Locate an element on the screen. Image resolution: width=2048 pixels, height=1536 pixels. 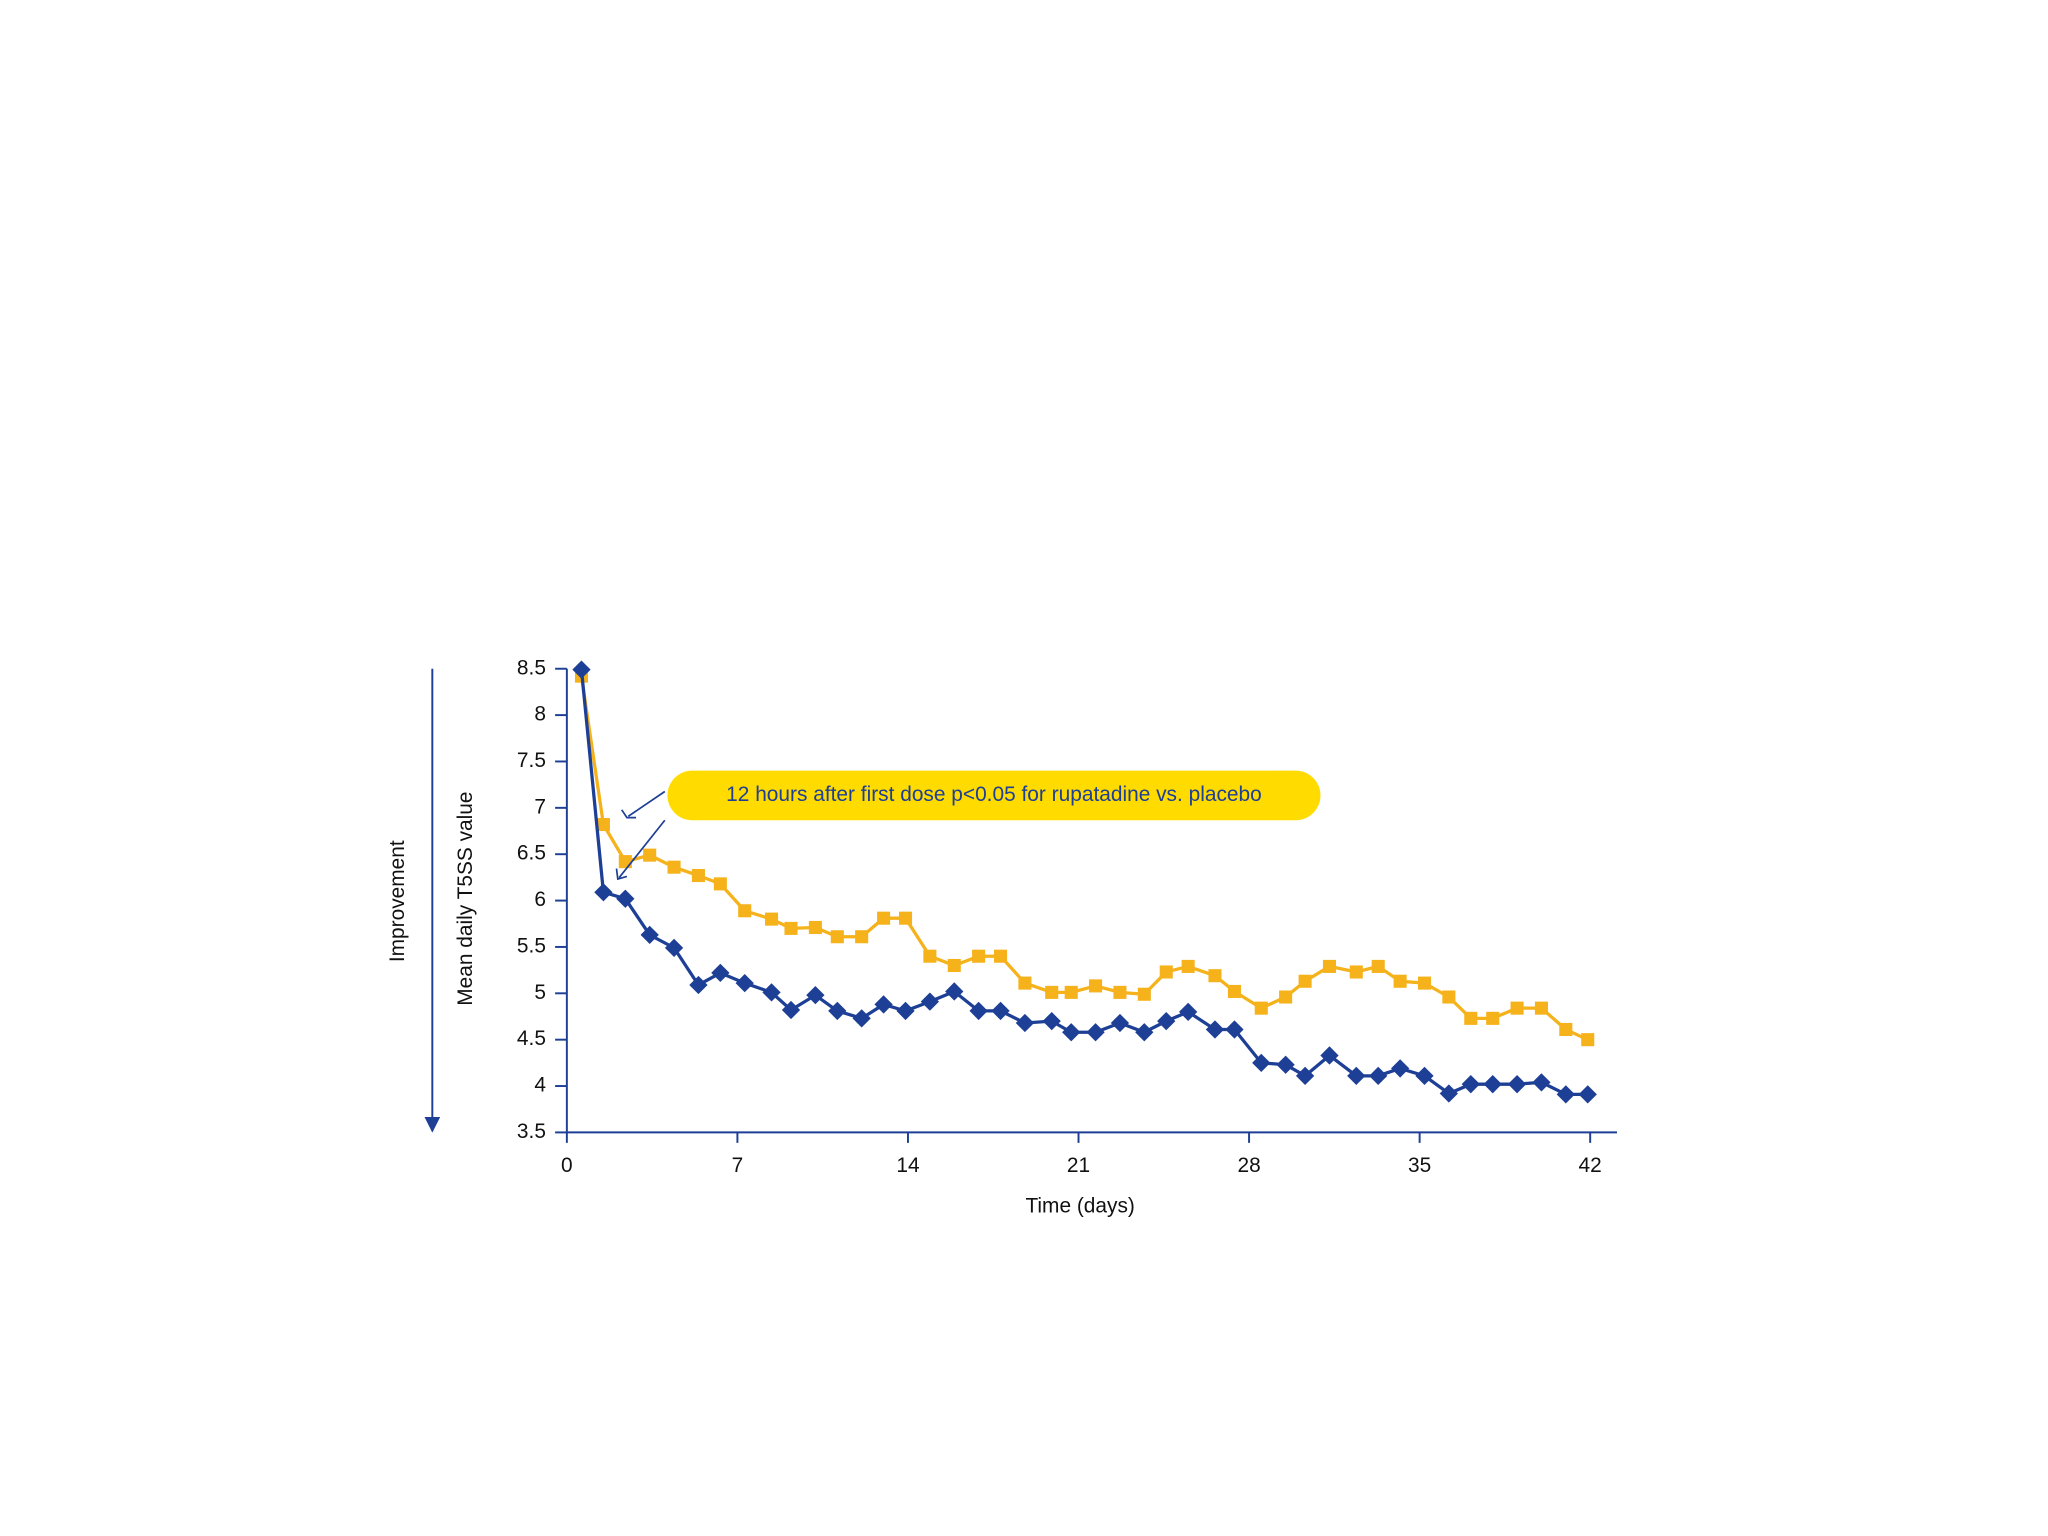
y-tick-label: 4 is located at coordinates (540, 1085).